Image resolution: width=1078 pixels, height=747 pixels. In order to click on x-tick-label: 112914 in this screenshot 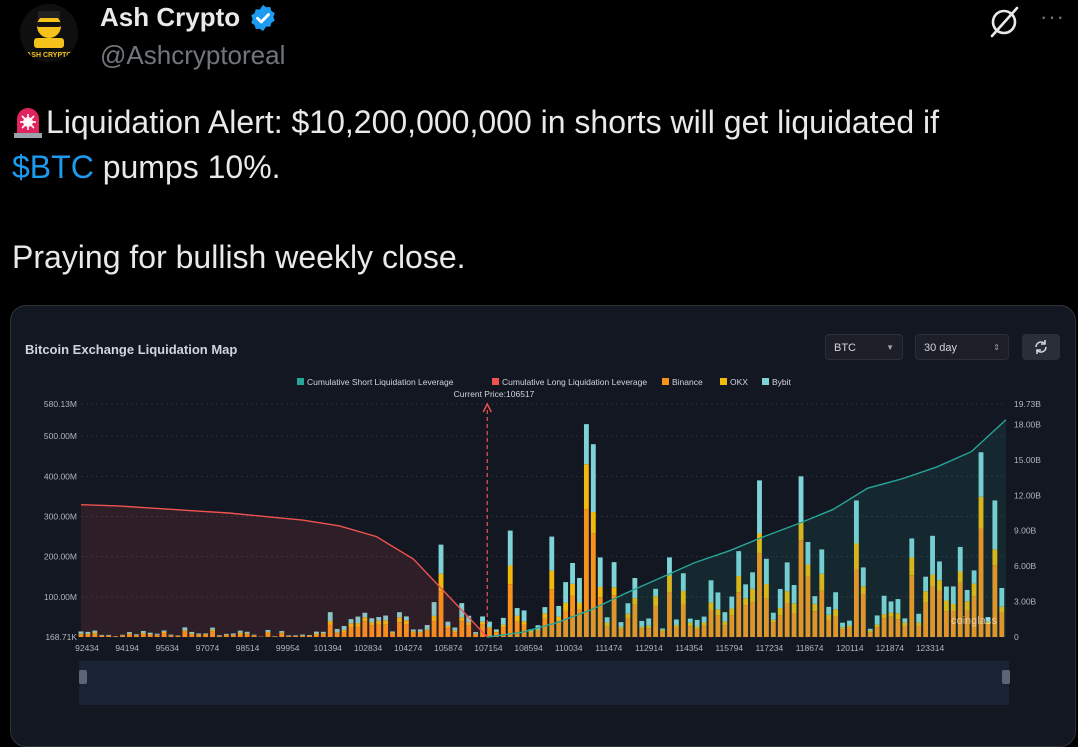, I will do `click(649, 648)`.